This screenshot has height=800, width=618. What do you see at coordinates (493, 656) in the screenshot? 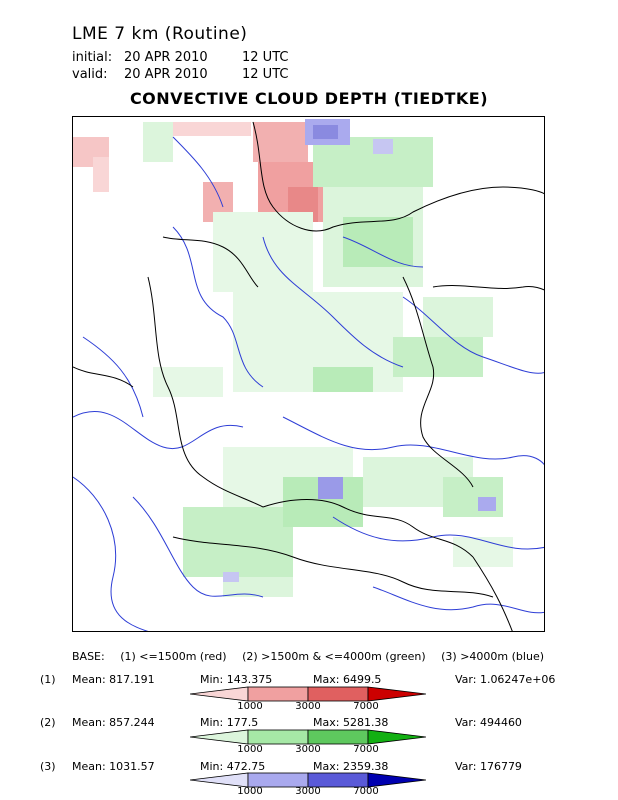
I see `base-item-blue: (3) >4000m (blue)` at bounding box center [493, 656].